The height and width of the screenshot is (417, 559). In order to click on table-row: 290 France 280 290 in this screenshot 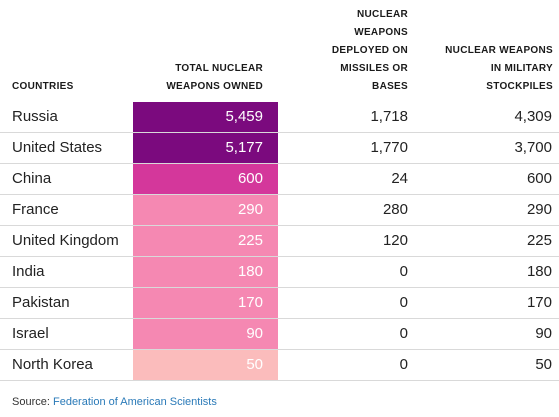, I will do `click(279, 210)`.